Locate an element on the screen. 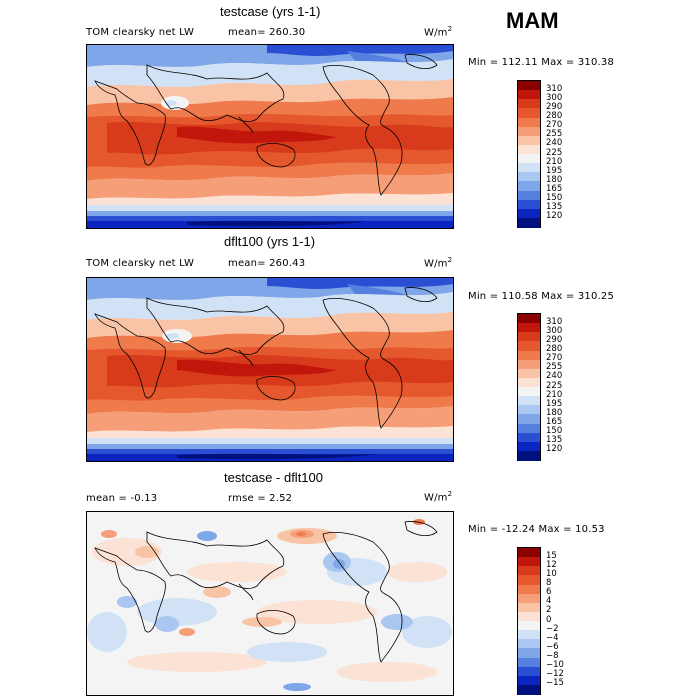 This screenshot has width=700, height=700. panel-2-units: W/m2 is located at coordinates (438, 263).